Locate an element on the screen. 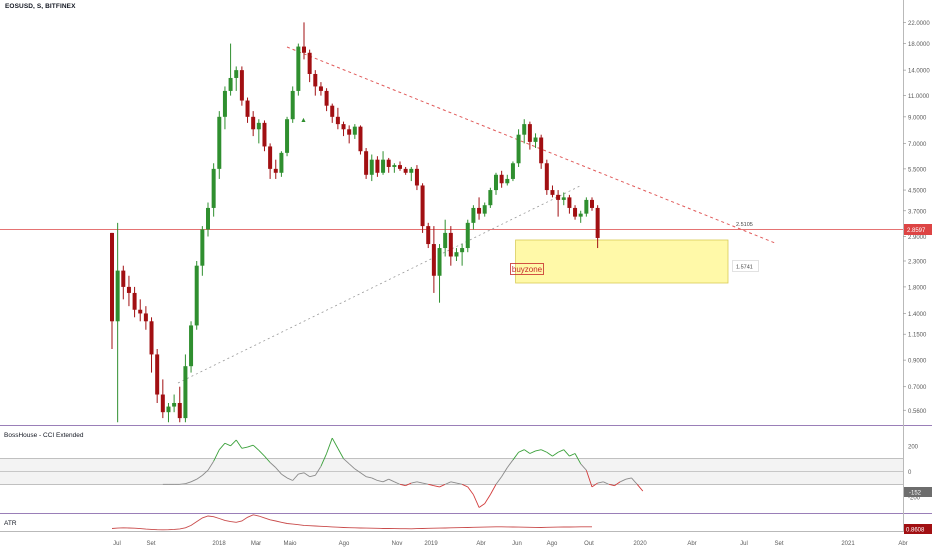 The height and width of the screenshot is (555, 932). buyzone-layer: buyzone is located at coordinates (620, 261).